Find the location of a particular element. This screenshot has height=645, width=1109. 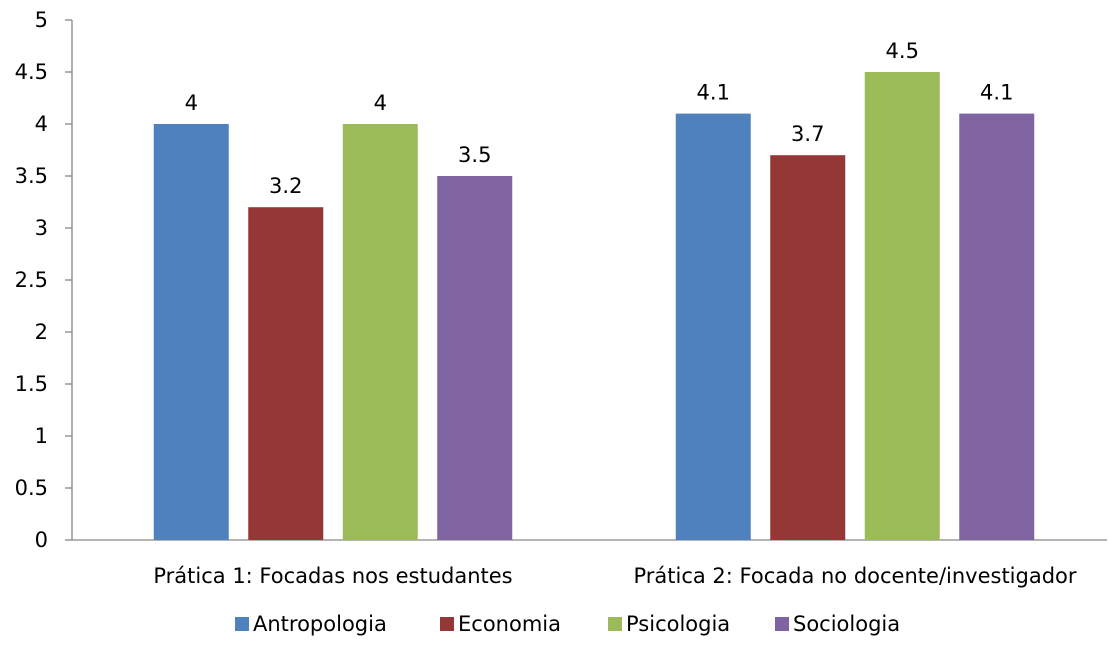

data-label: 3.2 is located at coordinates (285, 186).